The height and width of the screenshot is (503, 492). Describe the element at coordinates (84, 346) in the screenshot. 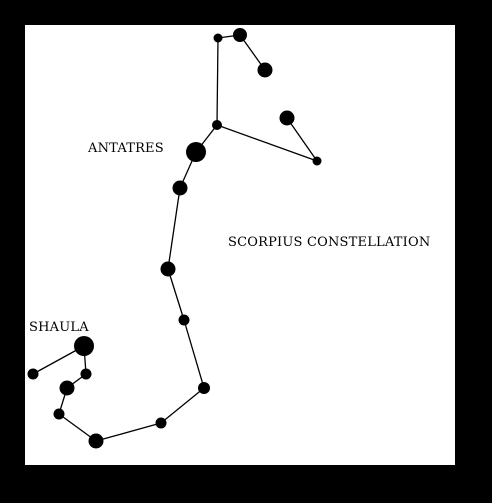

I see `star-shaula` at that location.